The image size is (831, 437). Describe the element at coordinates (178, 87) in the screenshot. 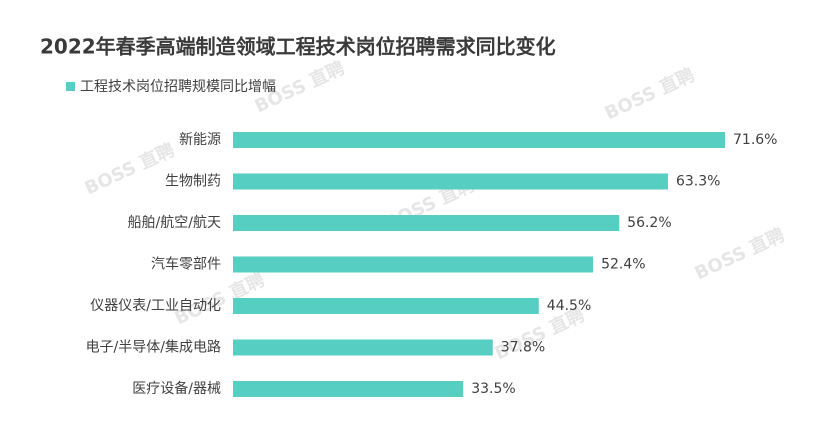

I see `legend-label: 工程技术岗位招聘规模同比增幅` at that location.